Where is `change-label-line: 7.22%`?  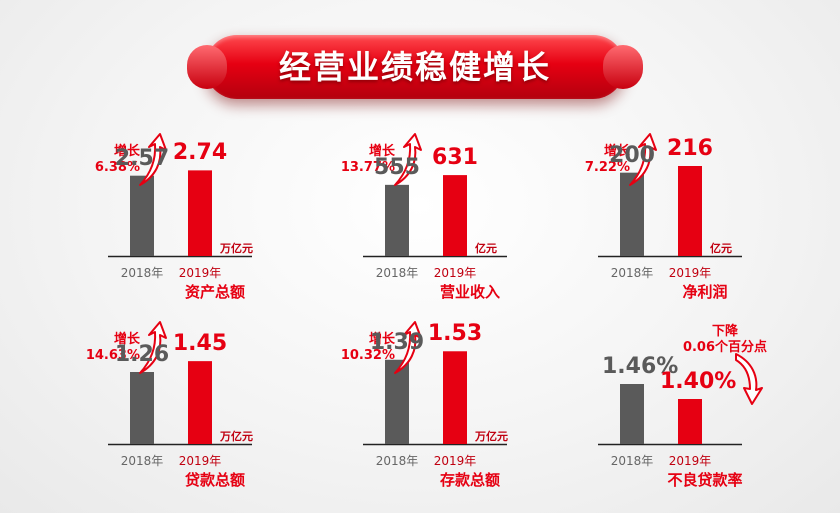 change-label-line: 7.22% is located at coordinates (607, 167).